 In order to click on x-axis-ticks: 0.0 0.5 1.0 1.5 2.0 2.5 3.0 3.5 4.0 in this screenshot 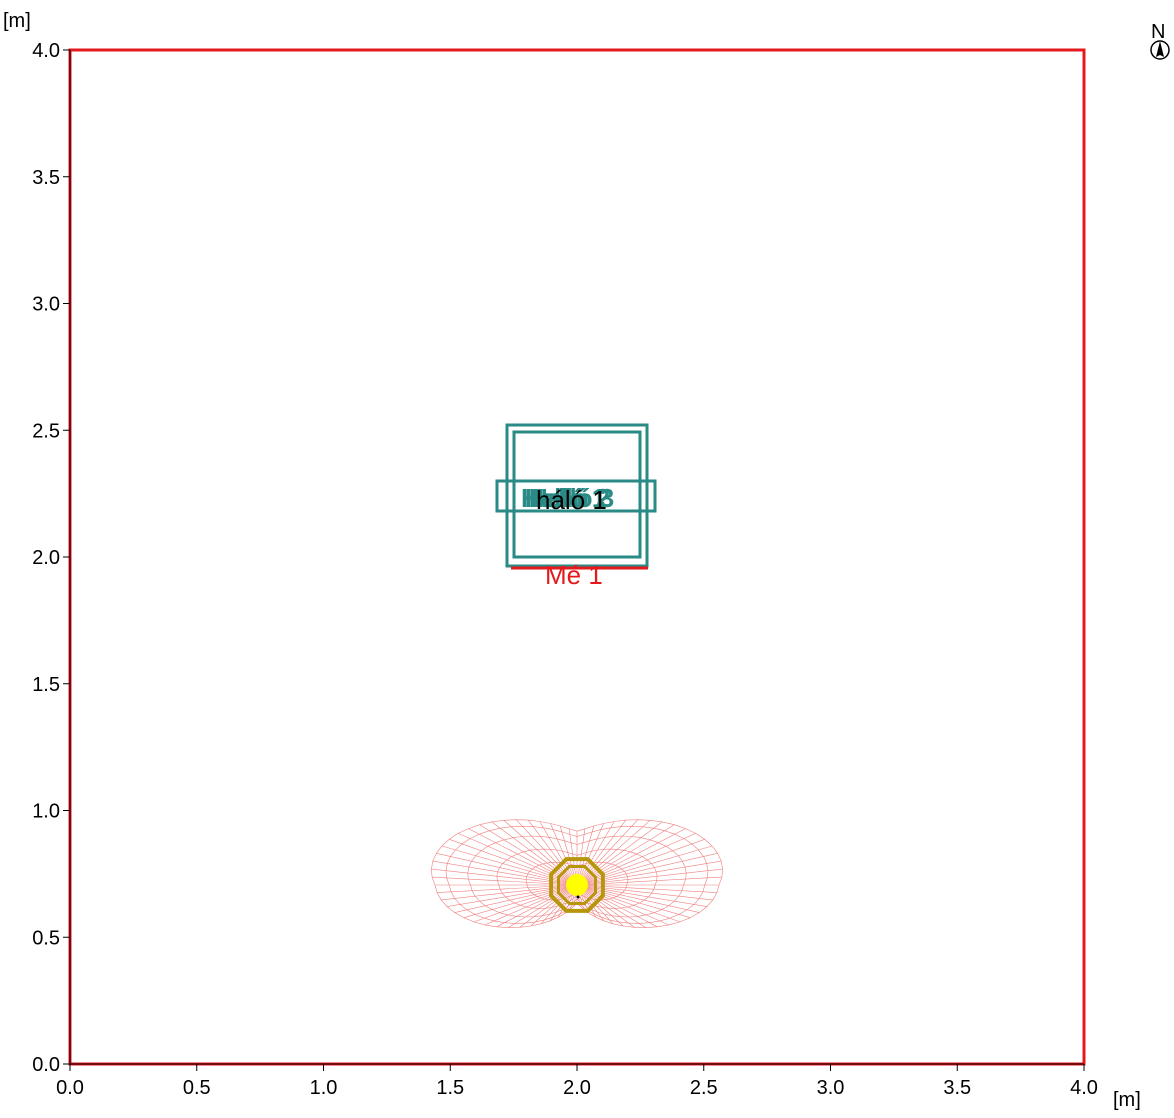, I will do `click(577, 1081)`.